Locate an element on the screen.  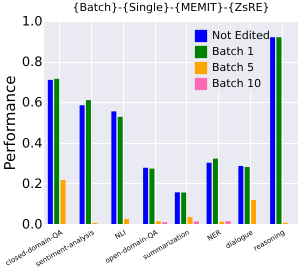
legend-label: Not Edited is located at coordinates (241, 35).